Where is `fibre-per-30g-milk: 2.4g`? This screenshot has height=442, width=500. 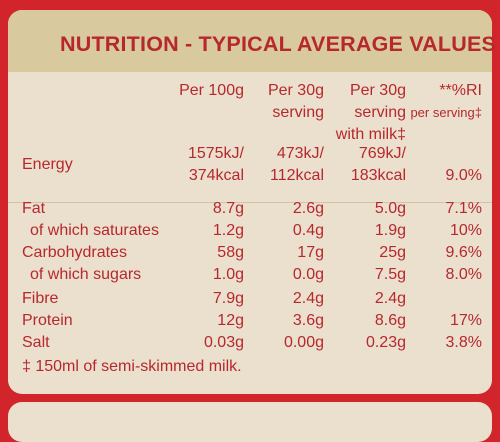
fibre-per-30g-milk: 2.4g is located at coordinates (390, 298).